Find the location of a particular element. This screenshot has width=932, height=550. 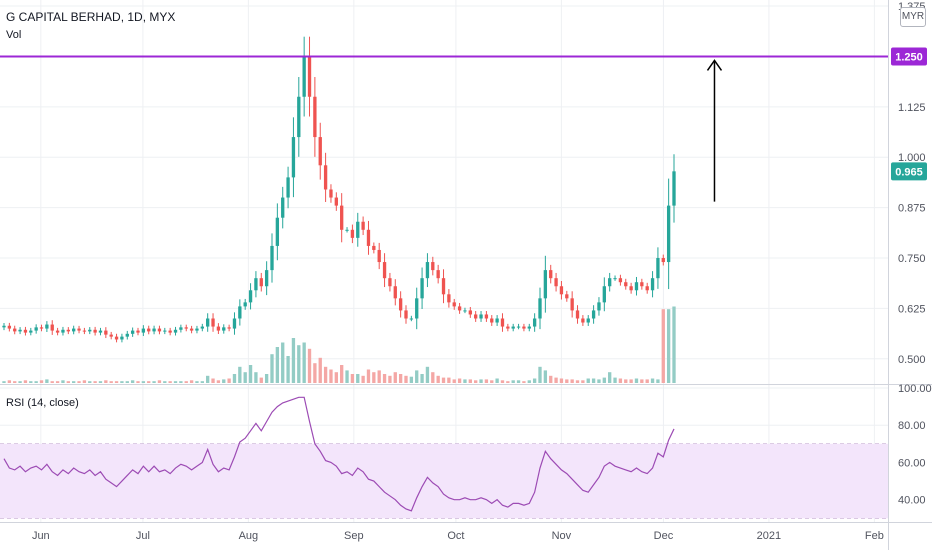

time-tick-label: Jul is located at coordinates (143, 536).